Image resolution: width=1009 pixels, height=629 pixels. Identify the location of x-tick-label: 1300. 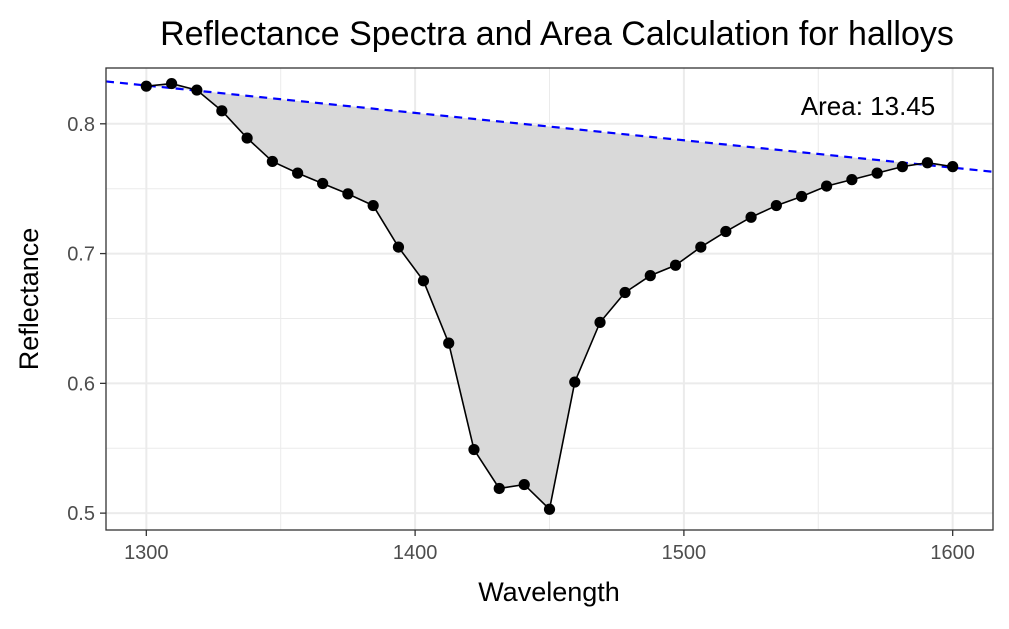
(146, 553).